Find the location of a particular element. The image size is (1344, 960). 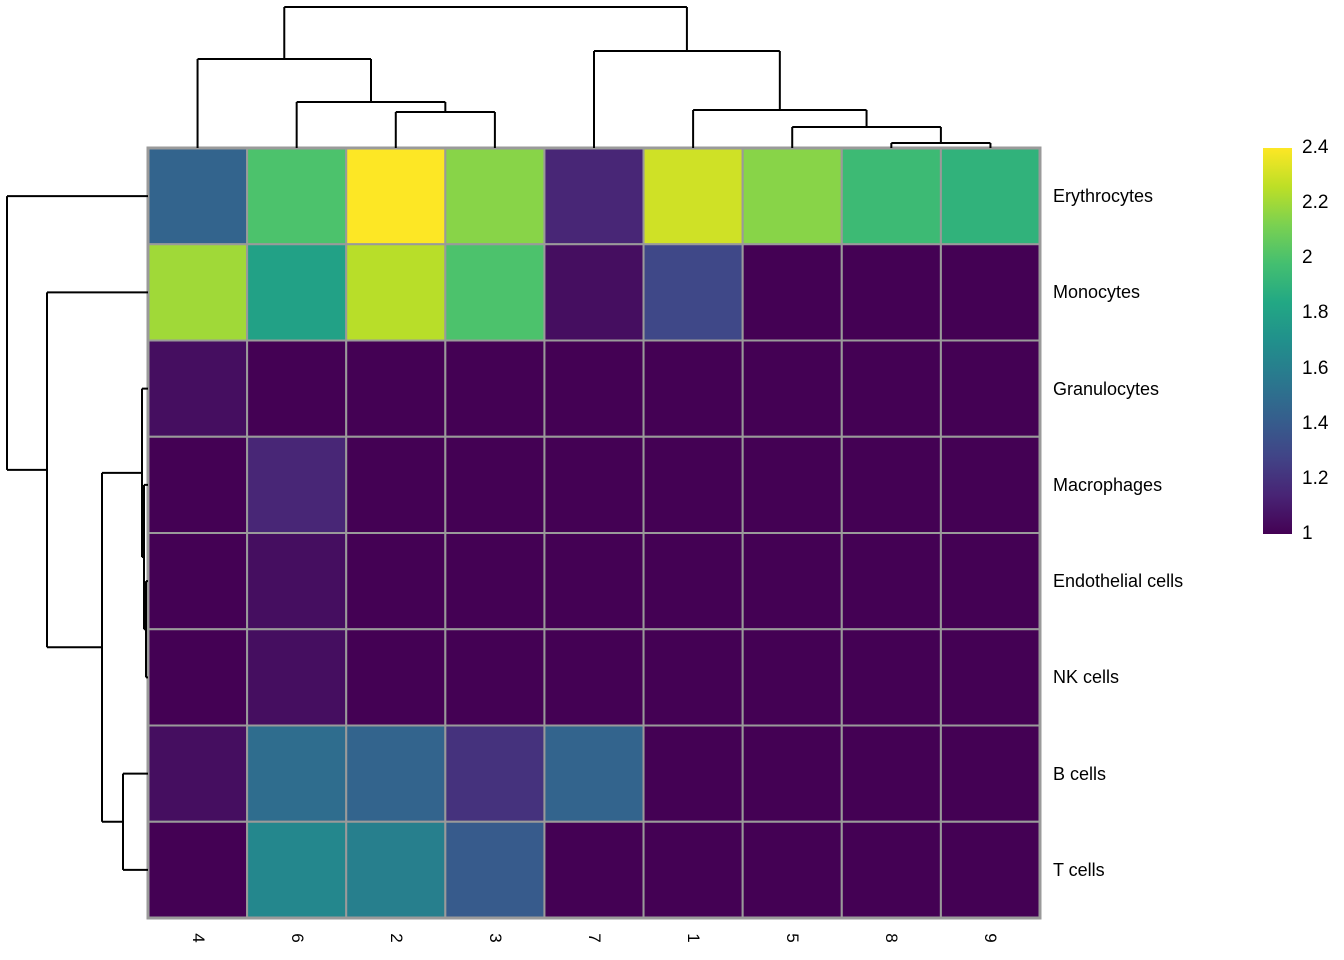

column-label: 4 is located at coordinates (198, 938).